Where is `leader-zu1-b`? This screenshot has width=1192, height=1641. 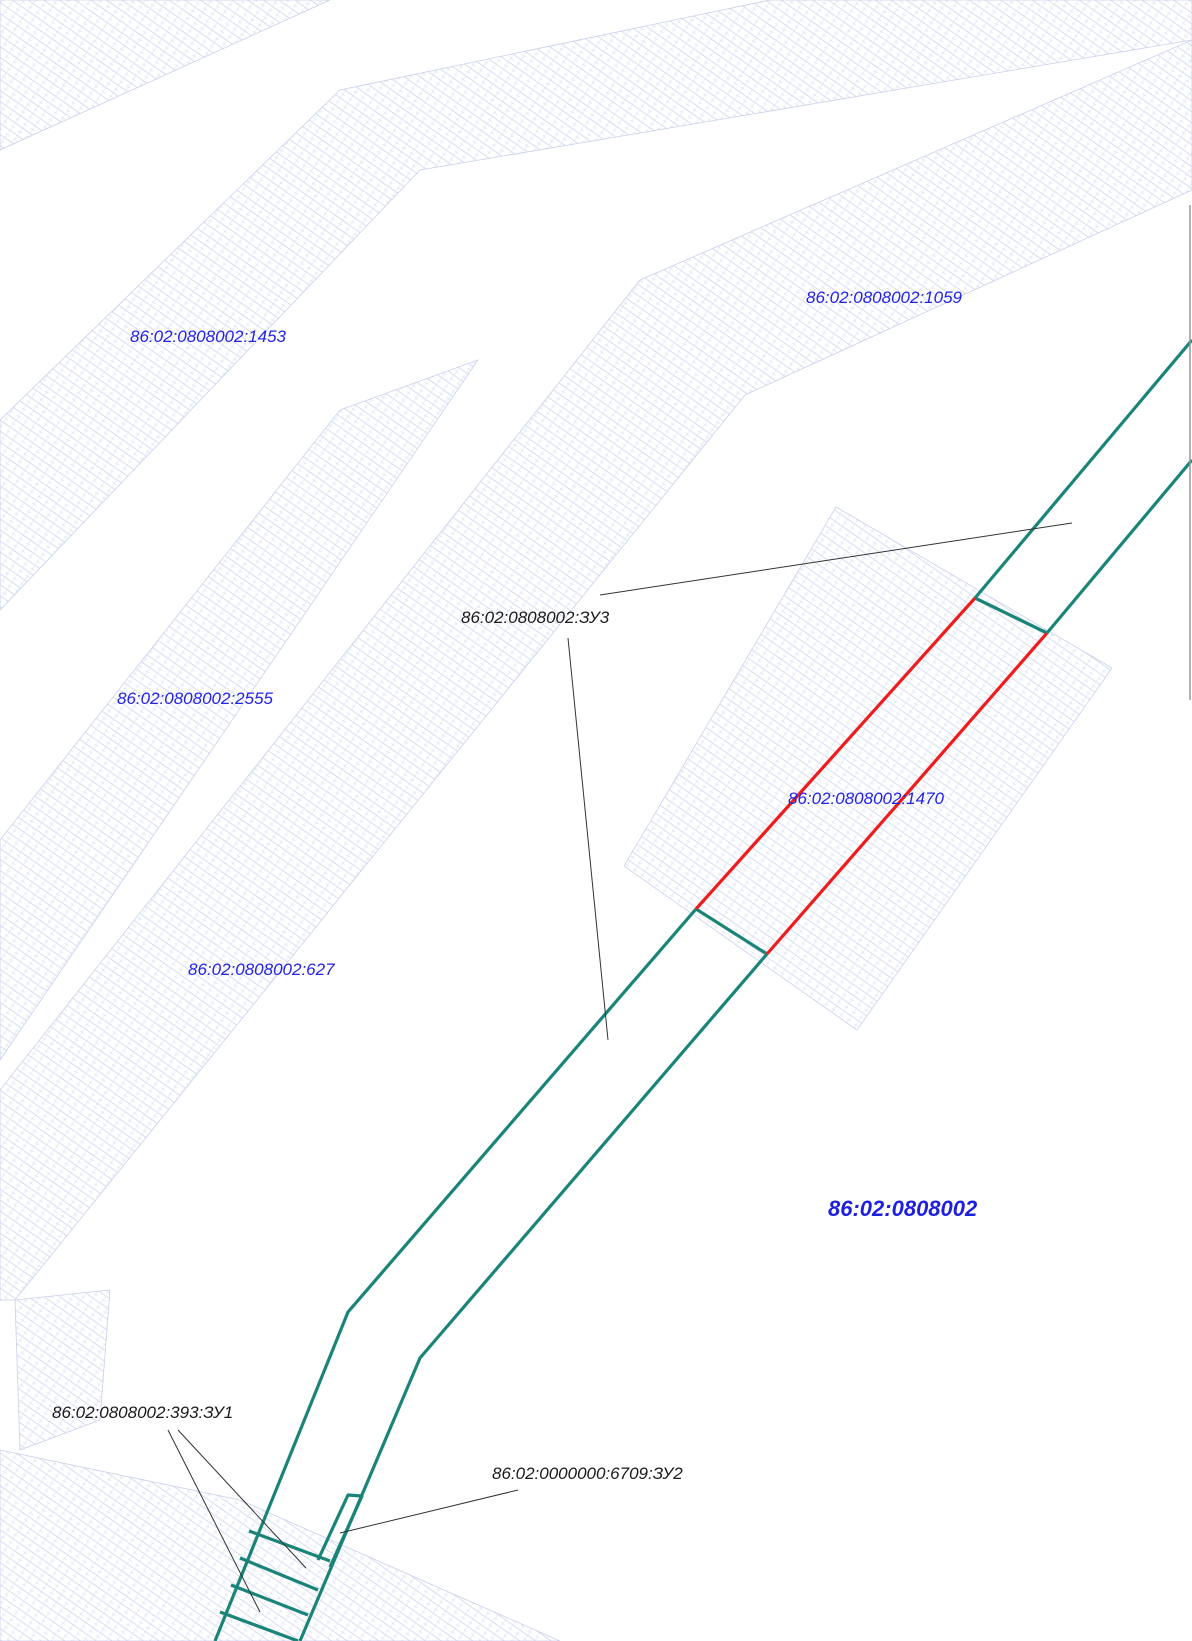
leader-zu1-b is located at coordinates (242, 1499).